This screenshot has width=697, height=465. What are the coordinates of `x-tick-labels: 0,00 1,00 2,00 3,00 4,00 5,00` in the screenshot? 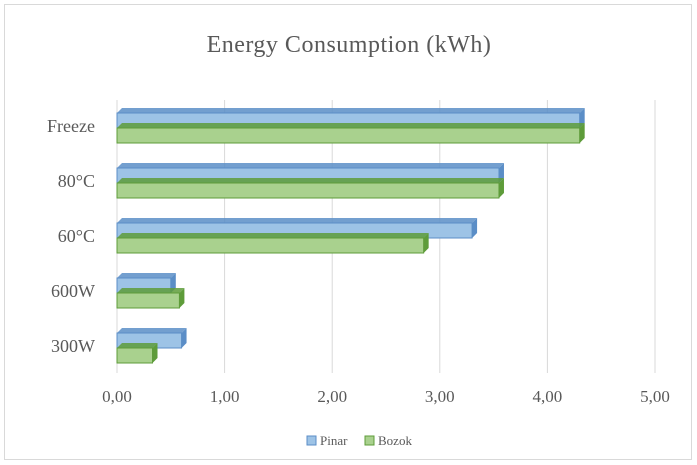 It's located at (386, 396).